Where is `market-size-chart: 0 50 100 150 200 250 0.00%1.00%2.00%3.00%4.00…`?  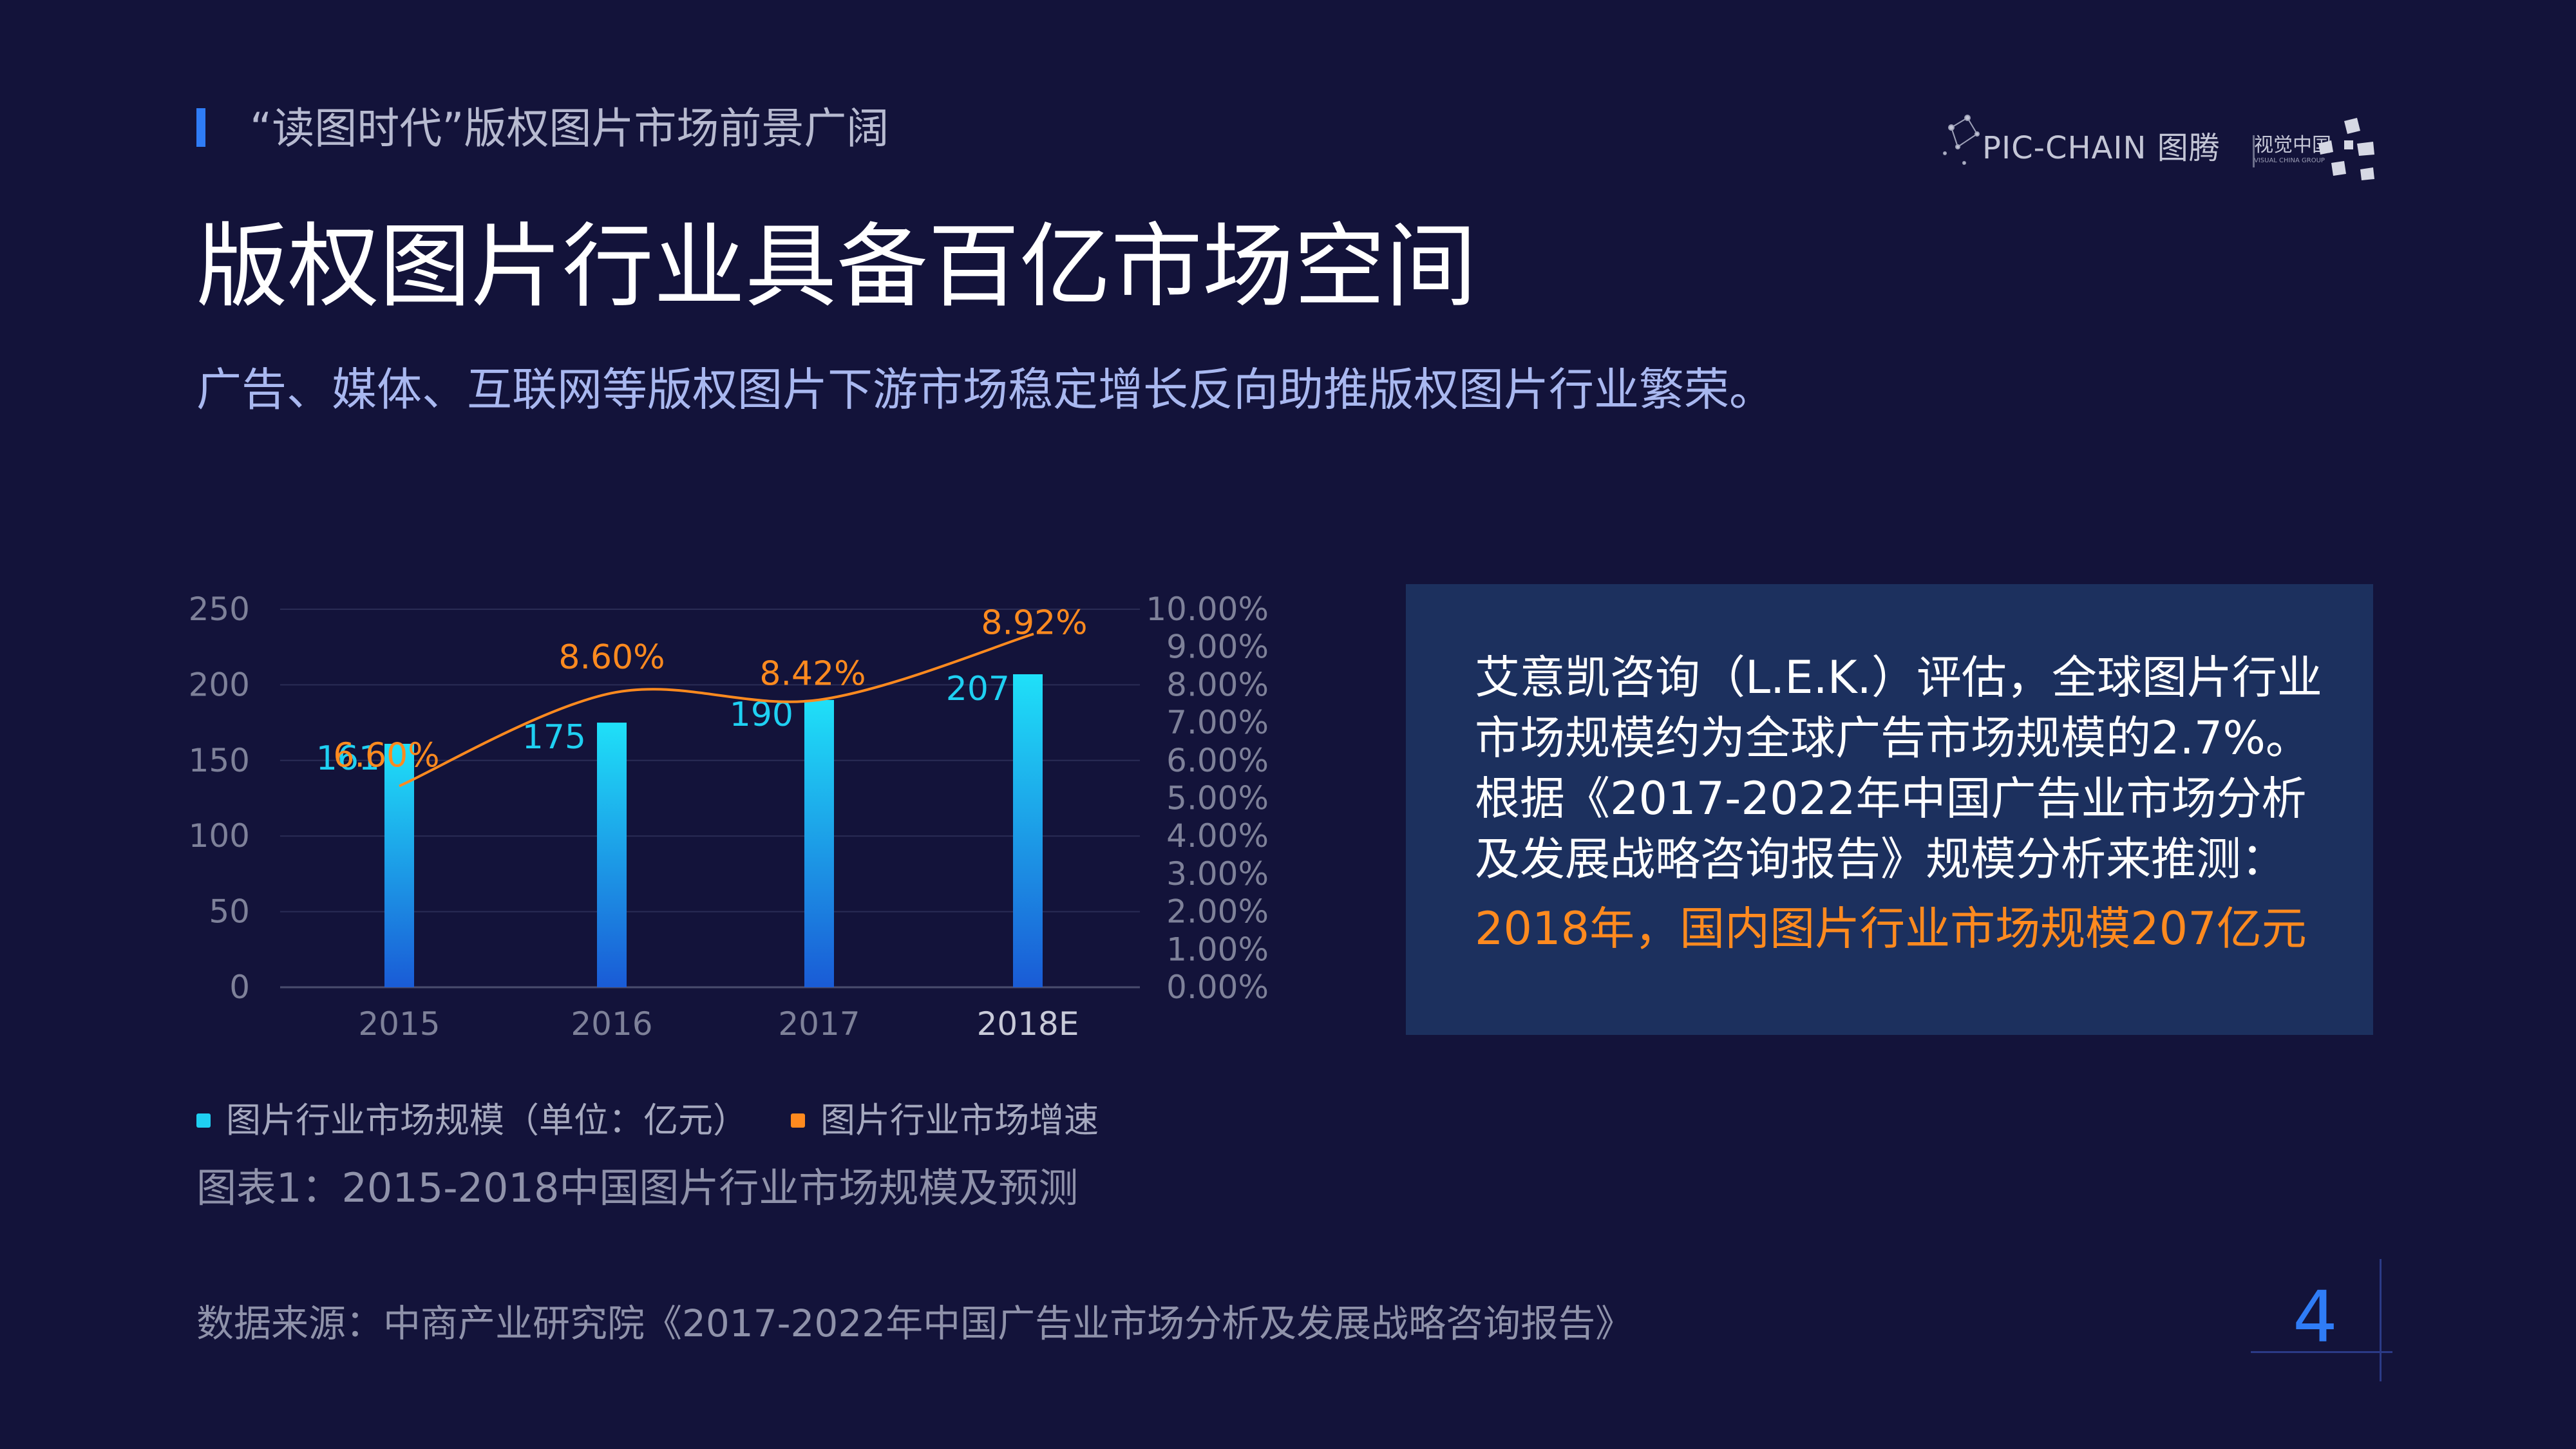
market-size-chart: 0 50 100 150 200 250 0.00%1.00%2.00%3.00%4.00… is located at coordinates (729, 817).